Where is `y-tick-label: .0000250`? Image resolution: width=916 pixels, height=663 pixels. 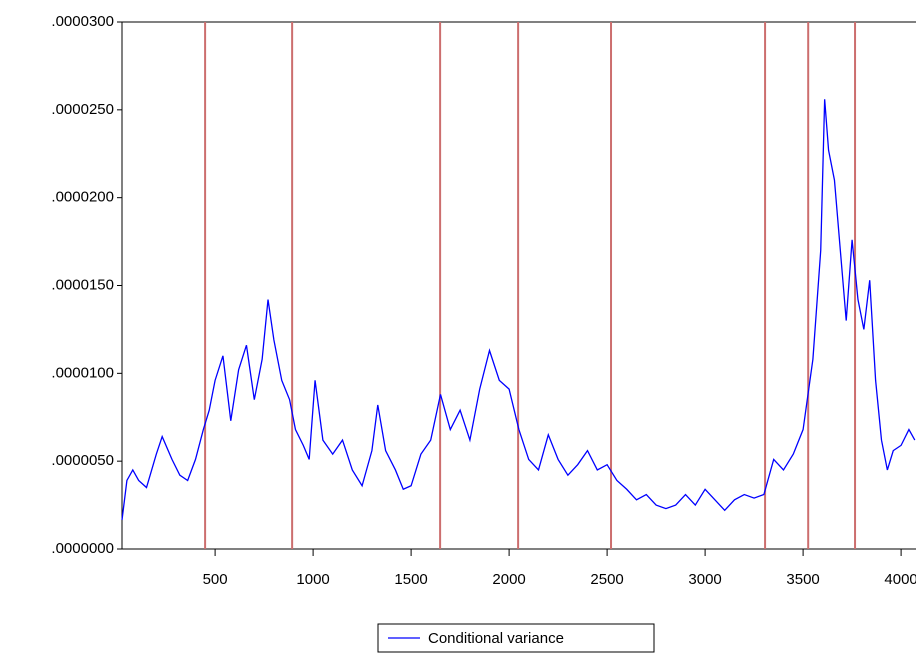
y-tick-label: .0000250 is located at coordinates (82, 109).